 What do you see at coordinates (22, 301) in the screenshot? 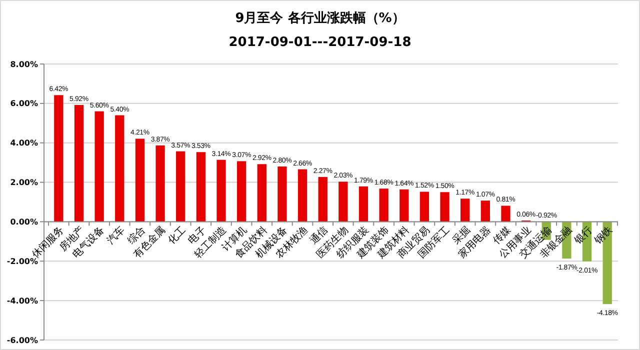
I see `y-tick-label: -4.00%` at bounding box center [22, 301].